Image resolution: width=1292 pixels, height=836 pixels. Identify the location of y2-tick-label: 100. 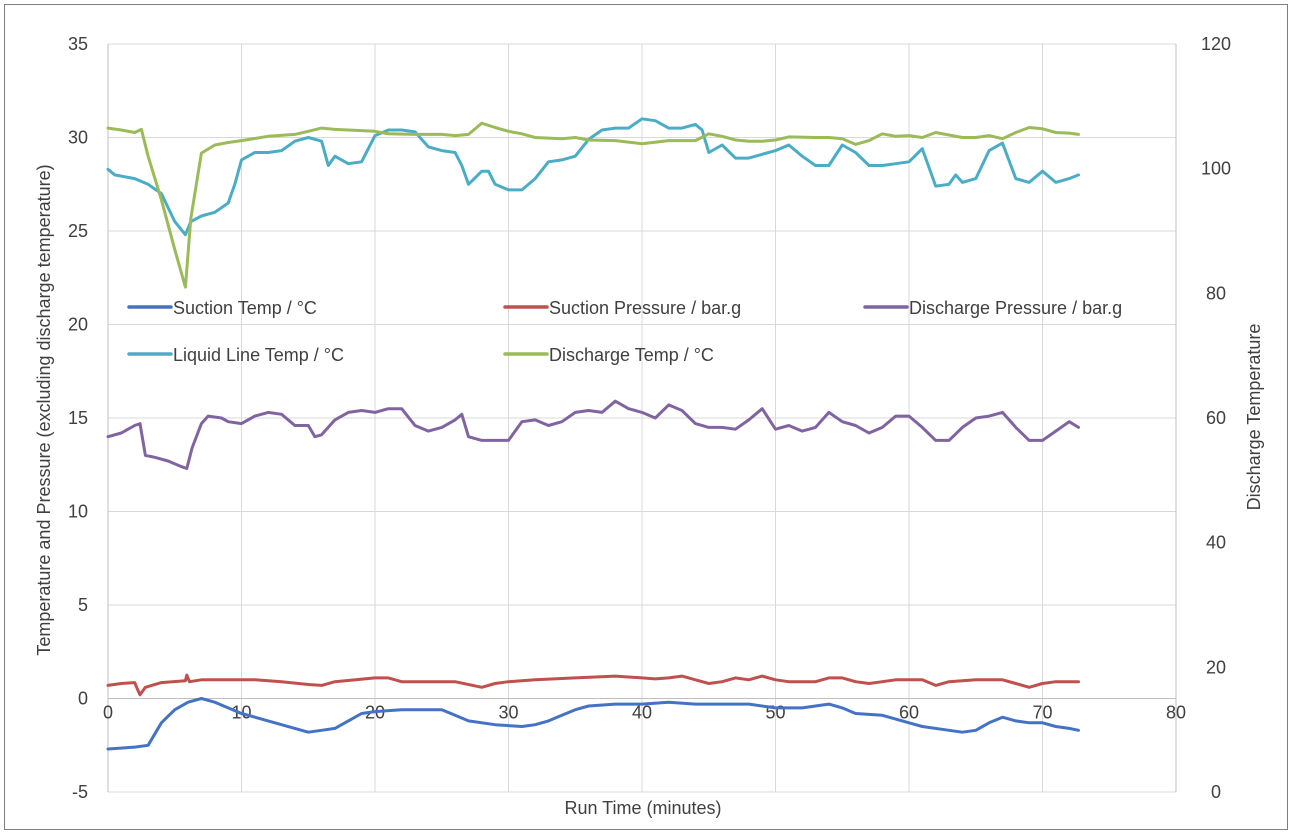
(1216, 169).